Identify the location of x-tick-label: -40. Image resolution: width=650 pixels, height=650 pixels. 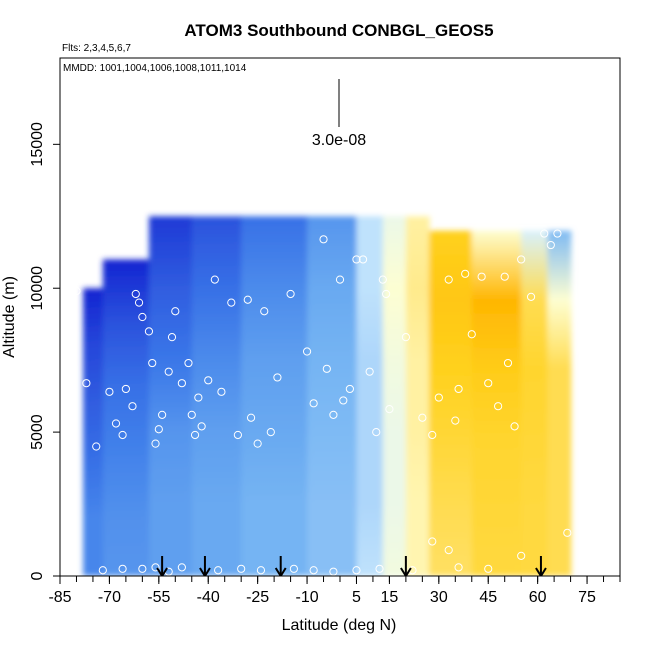
(208, 597).